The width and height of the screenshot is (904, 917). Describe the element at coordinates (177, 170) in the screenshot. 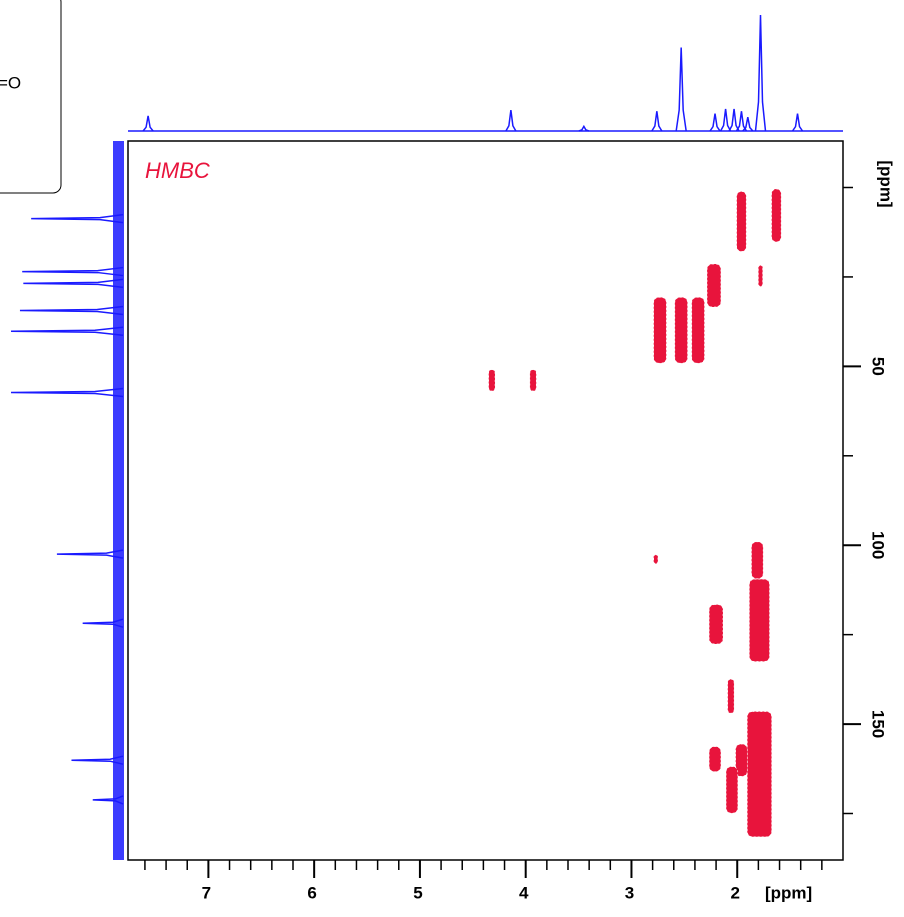

I see `experiment-label: HMBC` at that location.